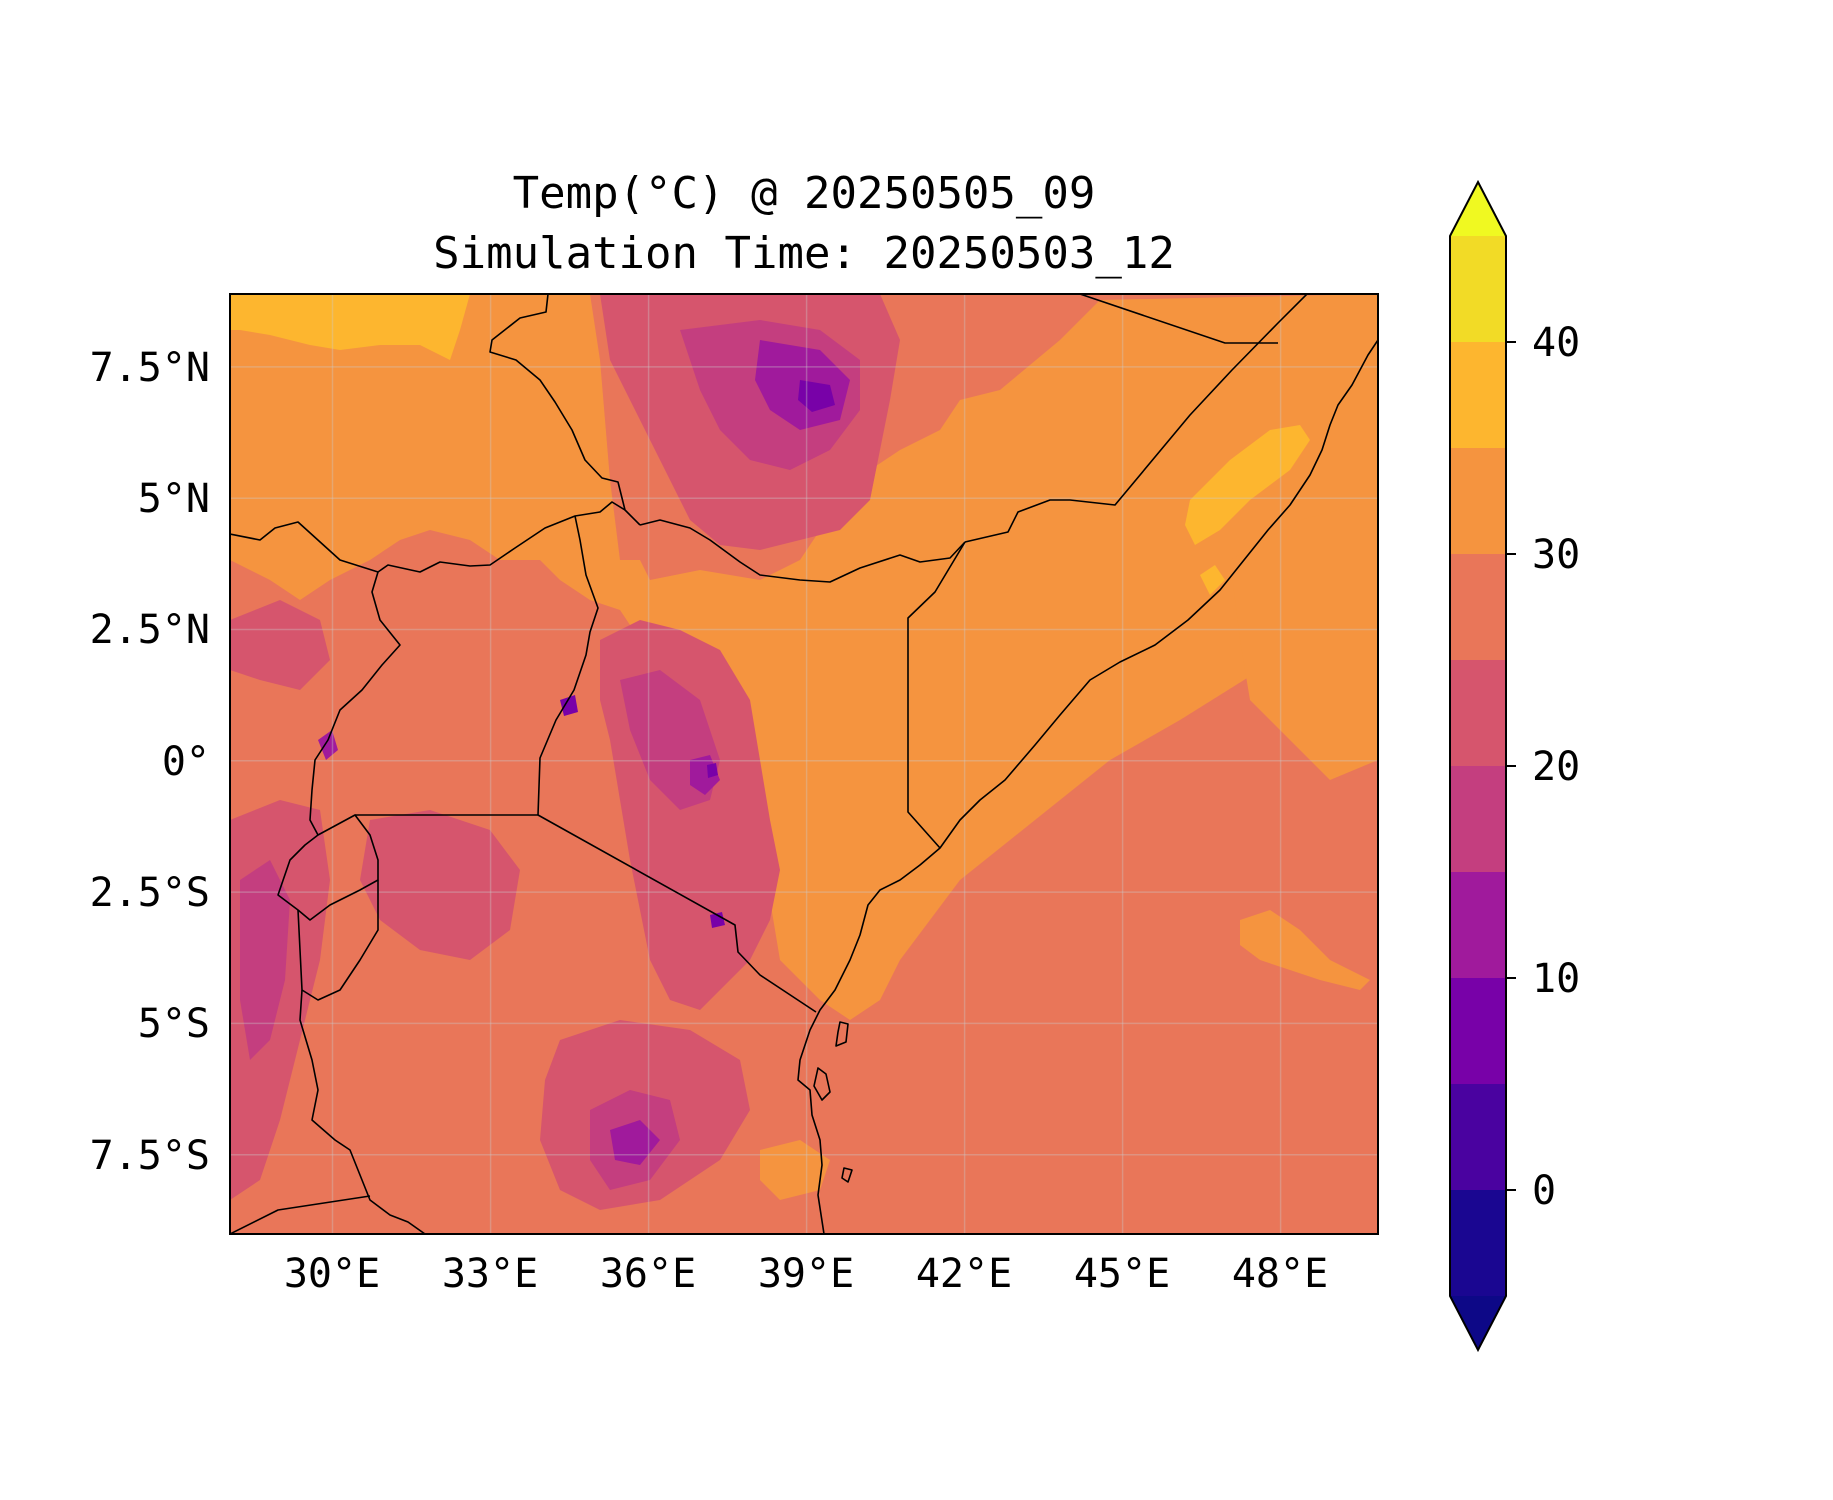  What do you see at coordinates (565, 410) in the screenshot?
I see `border-south-sudan-ethiopia` at bounding box center [565, 410].